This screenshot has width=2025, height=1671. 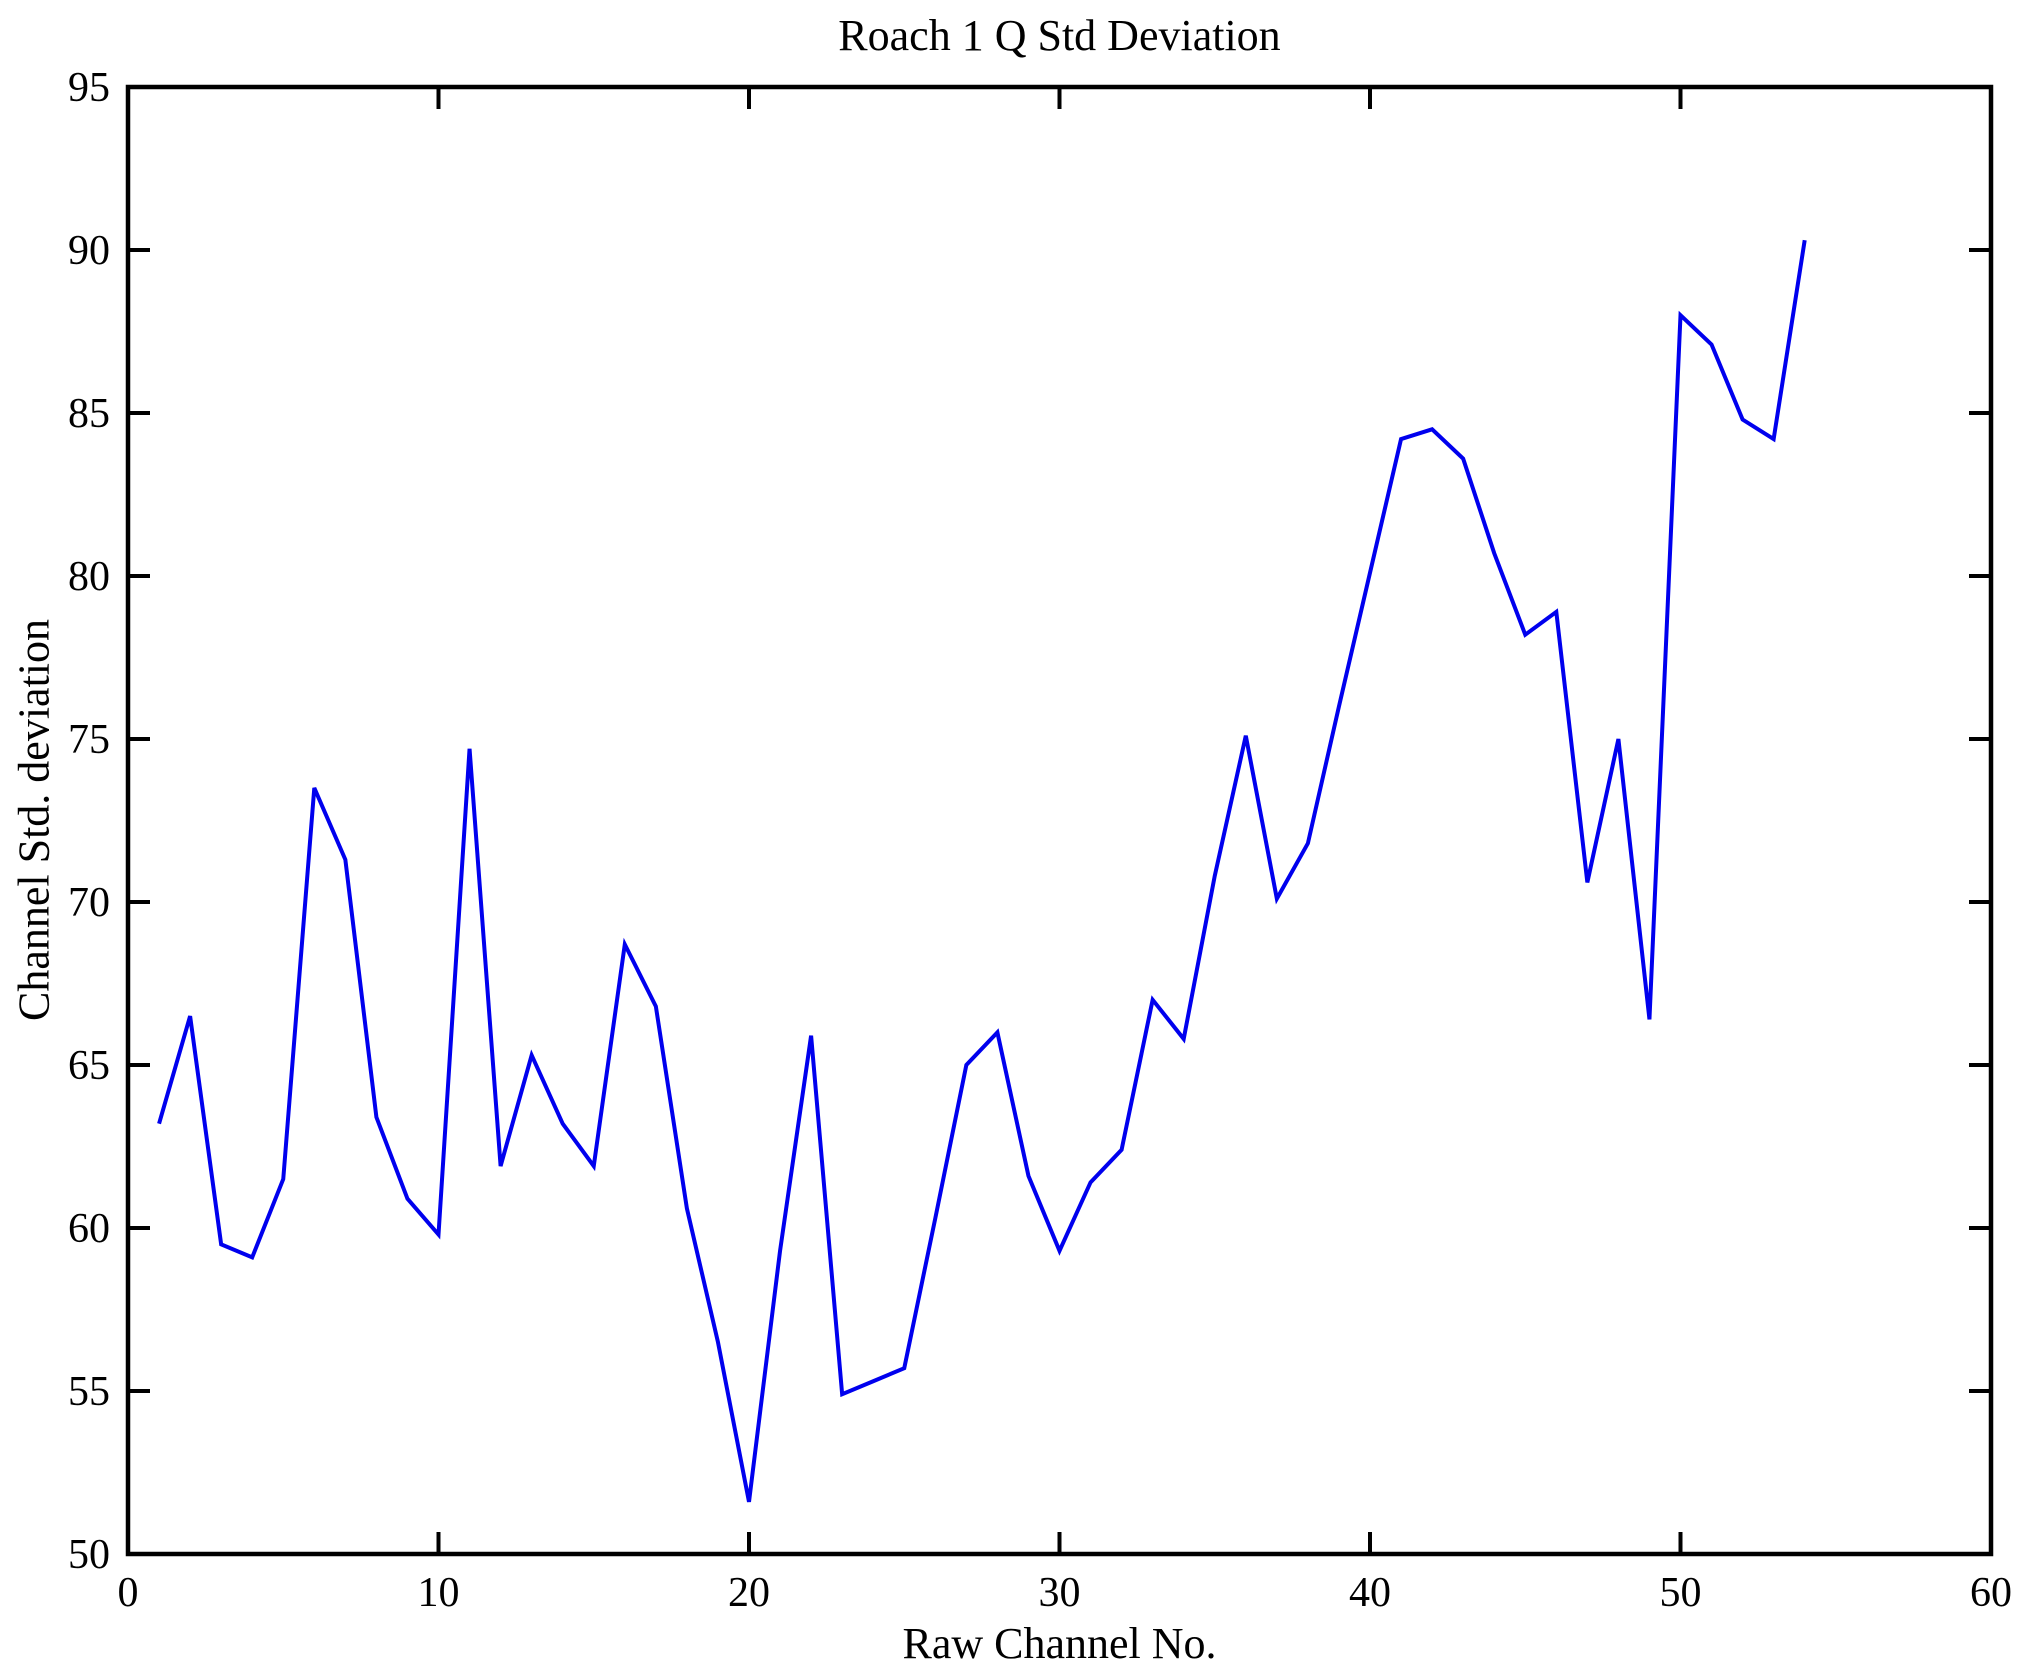 What do you see at coordinates (89, 88) in the screenshot?
I see `y-tick-label: 95` at bounding box center [89, 88].